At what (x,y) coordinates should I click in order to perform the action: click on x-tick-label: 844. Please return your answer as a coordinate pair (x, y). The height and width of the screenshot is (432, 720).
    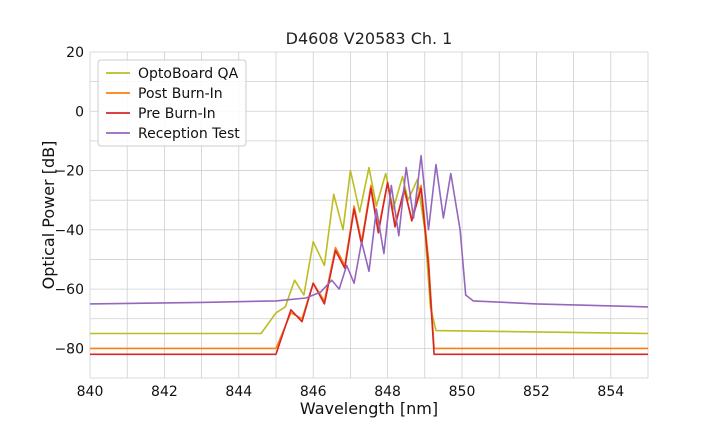
    Looking at the image, I should click on (238, 392).